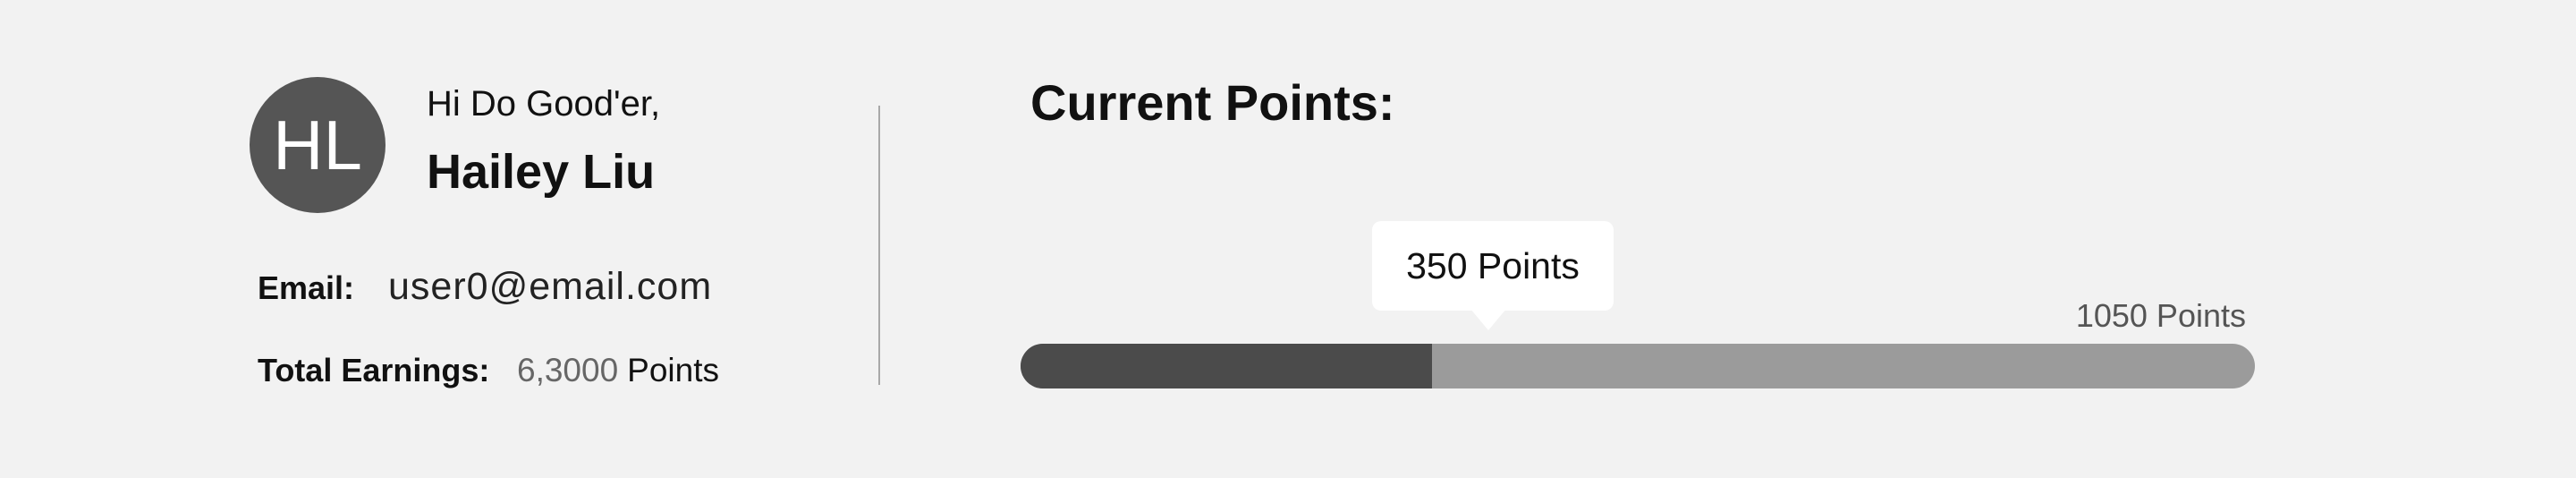  What do you see at coordinates (1212, 102) in the screenshot?
I see `current-points-title: Current Points:` at bounding box center [1212, 102].